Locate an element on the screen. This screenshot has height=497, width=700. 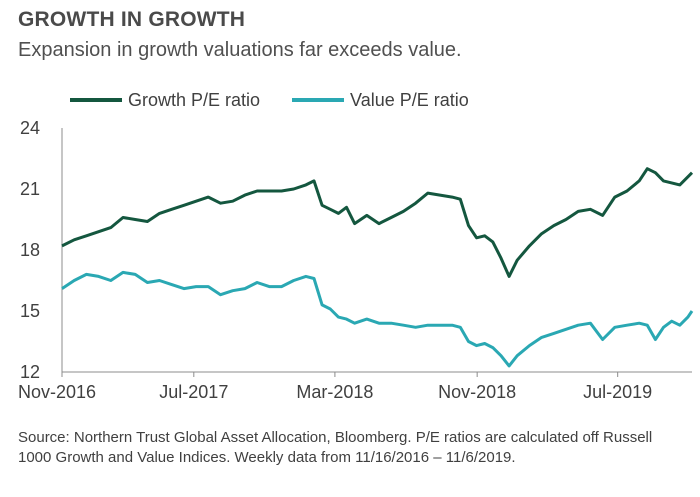
y-tick-label: 21 is located at coordinates (30, 189).